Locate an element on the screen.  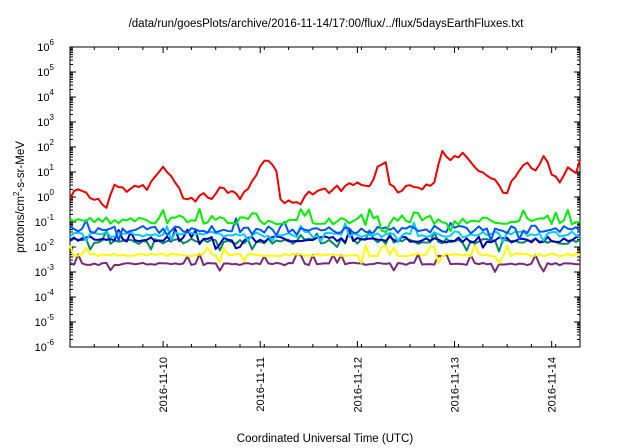
y-tick-label: 10⁻³ is located at coordinates (45, 271).